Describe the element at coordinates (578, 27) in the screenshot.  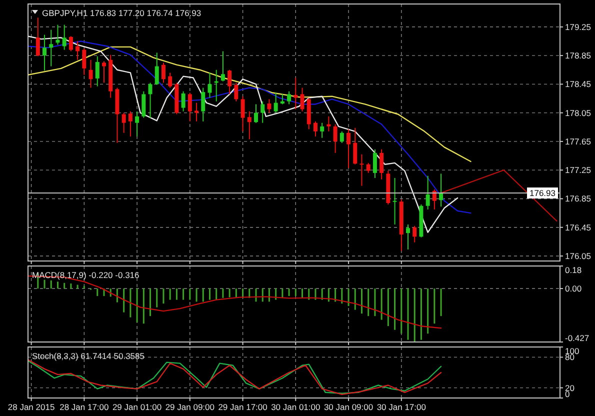
I see `y-tick-label: 179.25` at that location.